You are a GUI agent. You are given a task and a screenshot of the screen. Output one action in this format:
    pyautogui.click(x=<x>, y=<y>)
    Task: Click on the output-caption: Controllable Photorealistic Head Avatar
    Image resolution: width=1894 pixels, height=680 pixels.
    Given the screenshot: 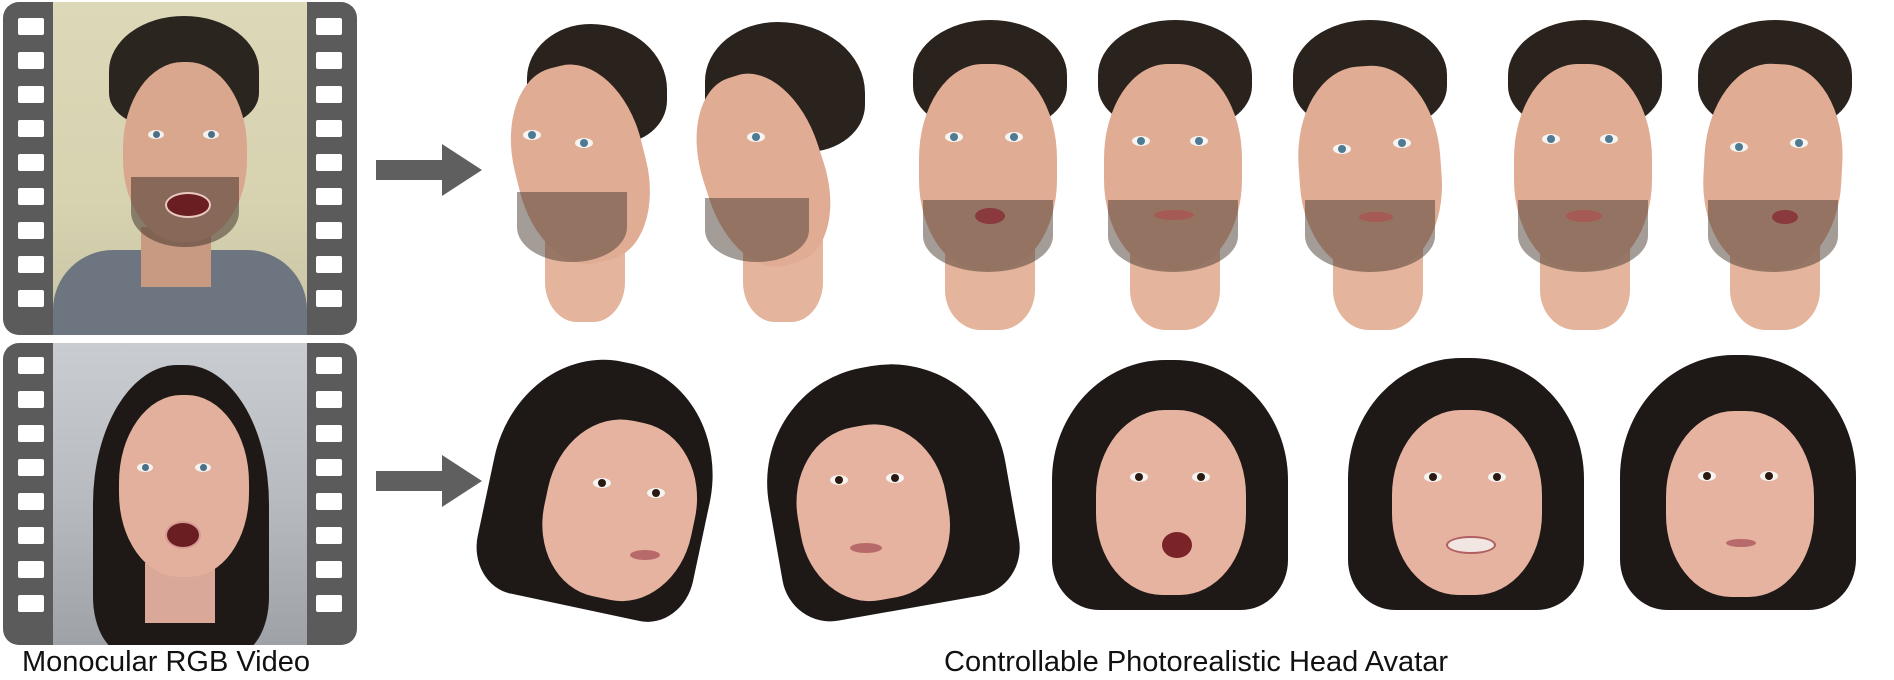 What is the action you would take?
    pyautogui.click(x=1196, y=662)
    